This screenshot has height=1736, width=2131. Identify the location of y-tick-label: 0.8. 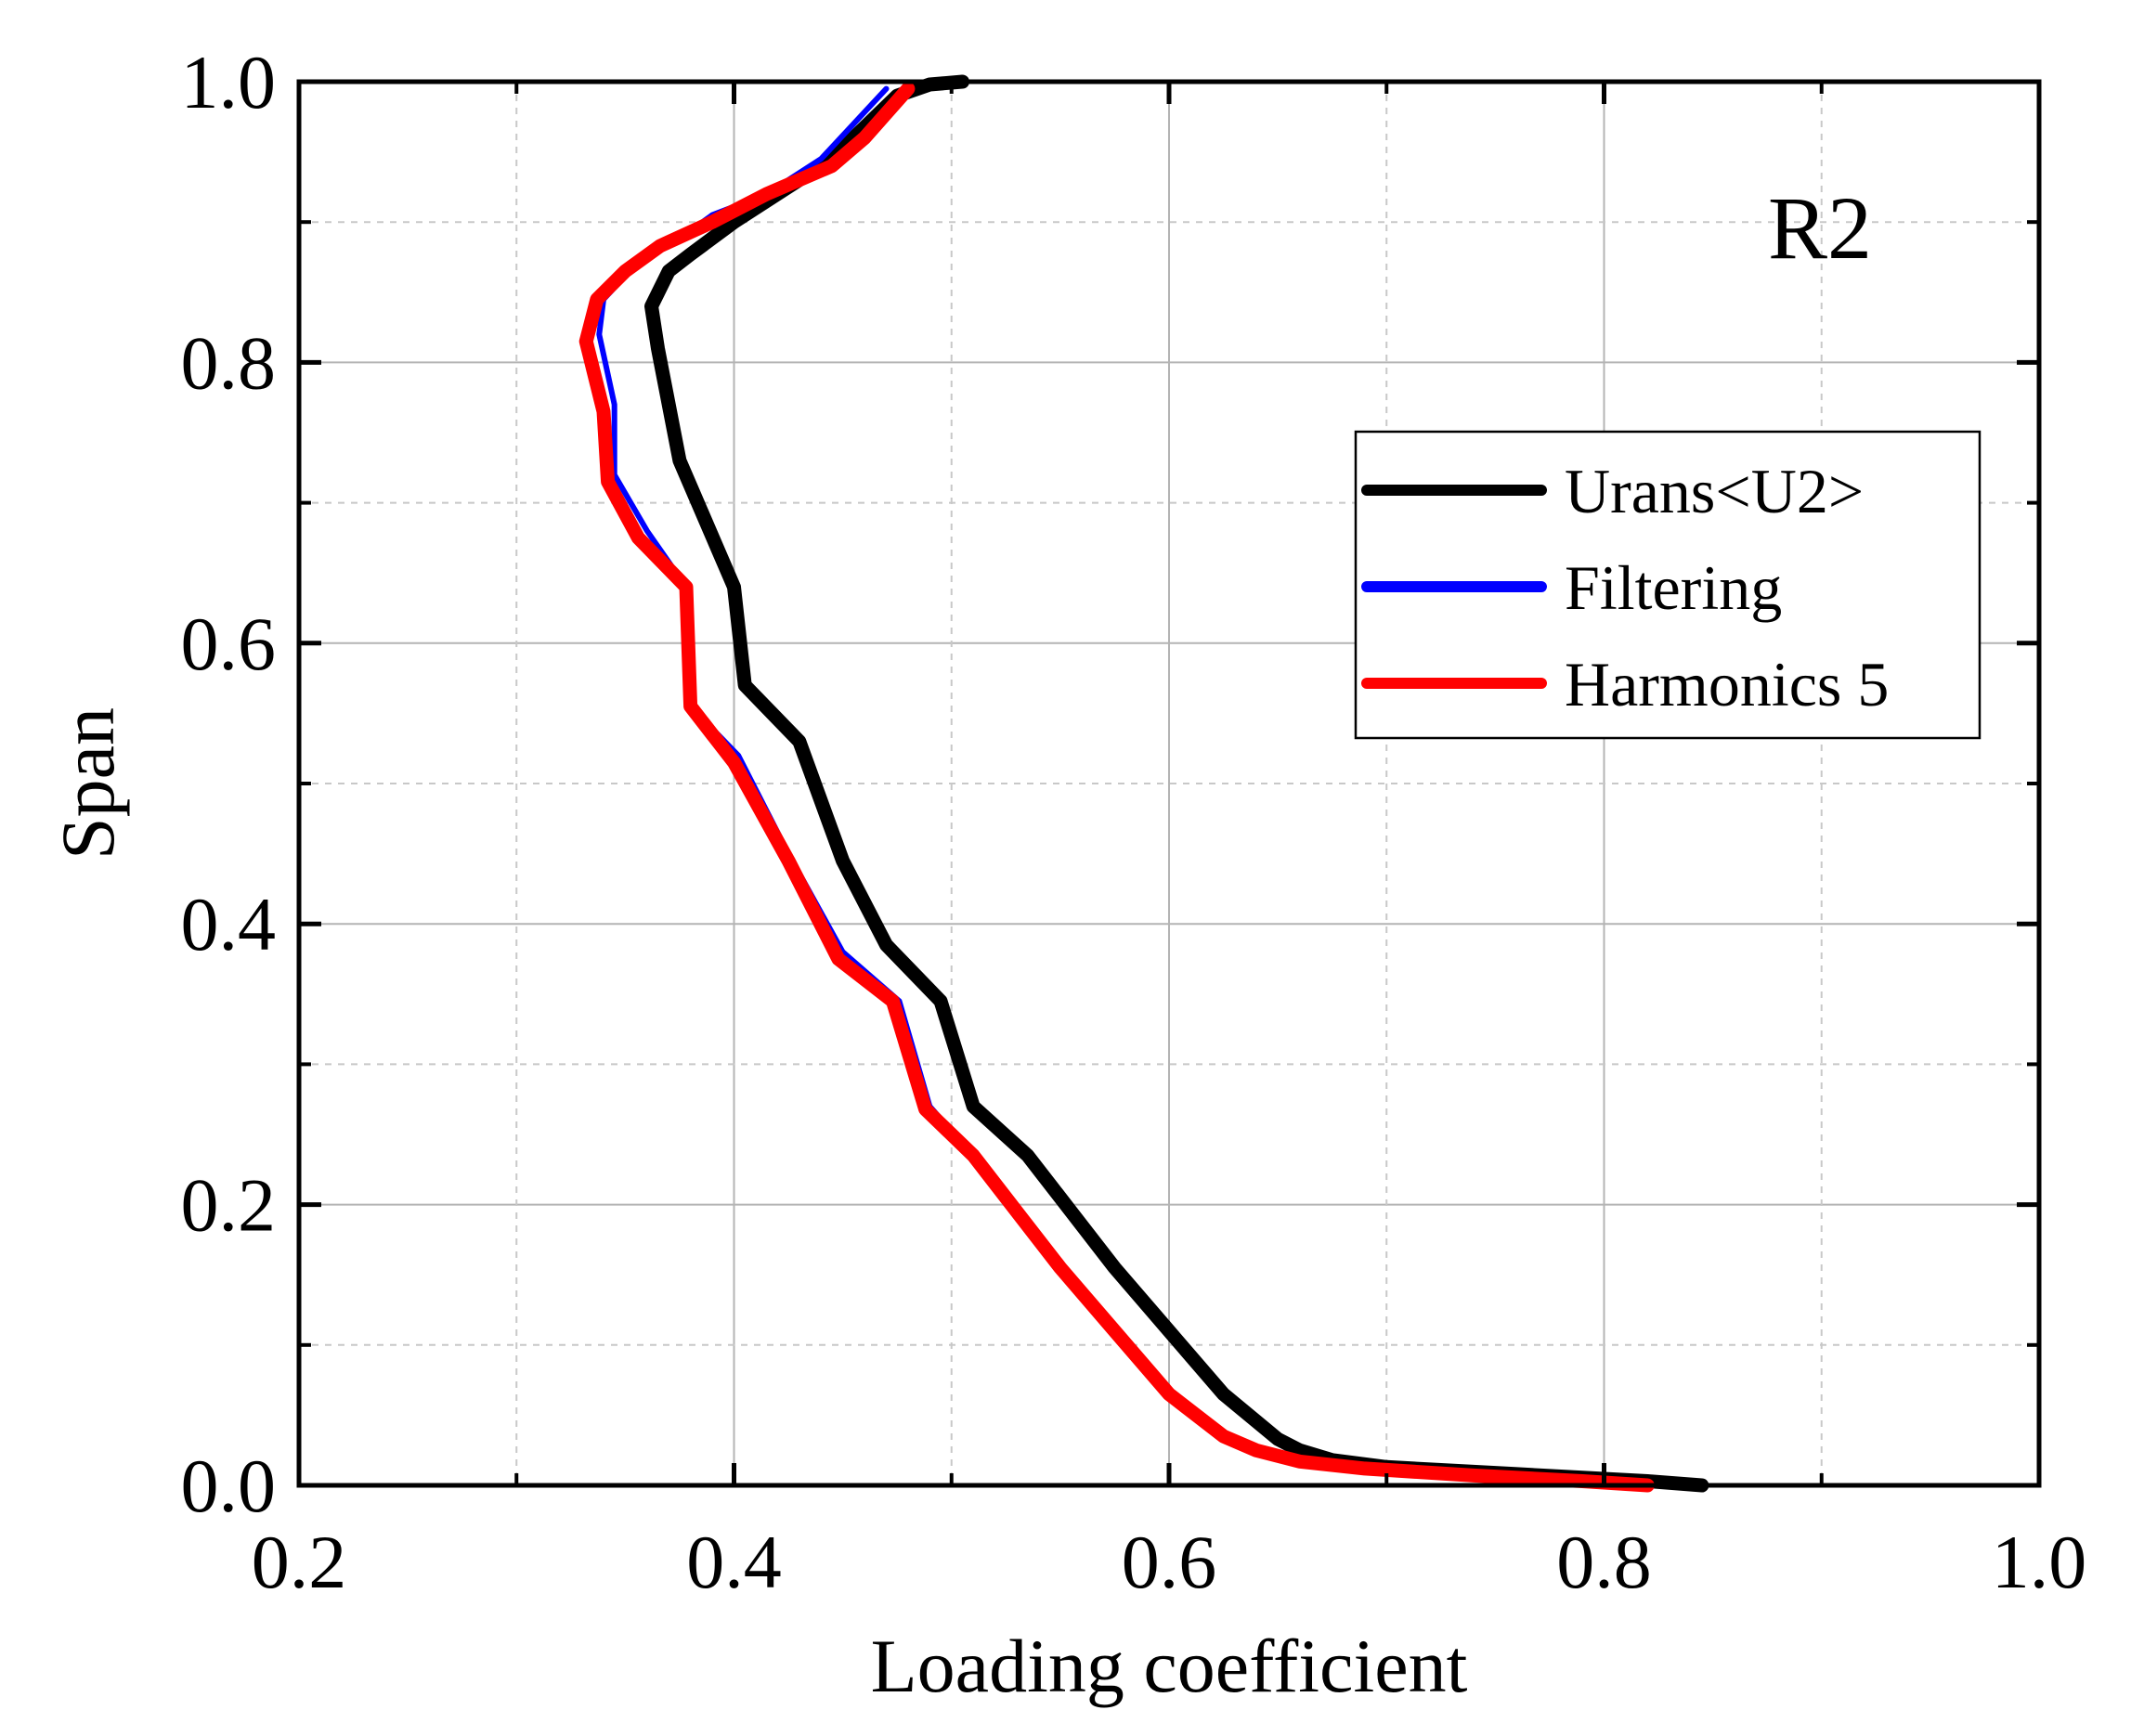
(229, 362).